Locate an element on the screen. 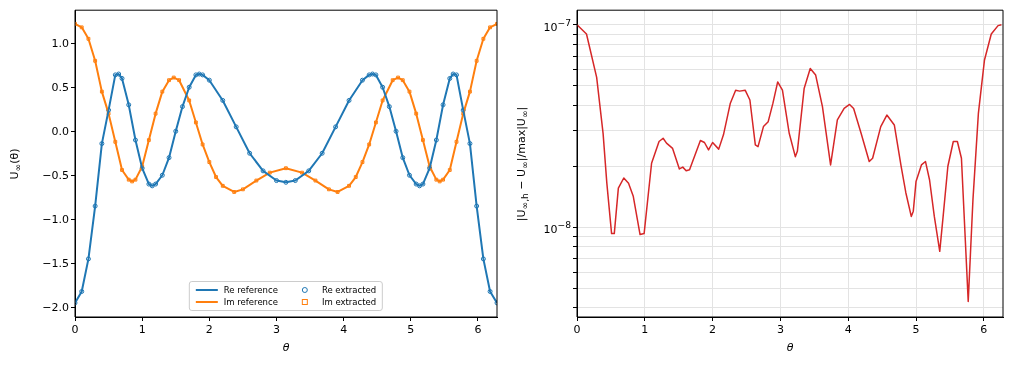  y-tick-label: 1.0 is located at coordinates (60, 43).